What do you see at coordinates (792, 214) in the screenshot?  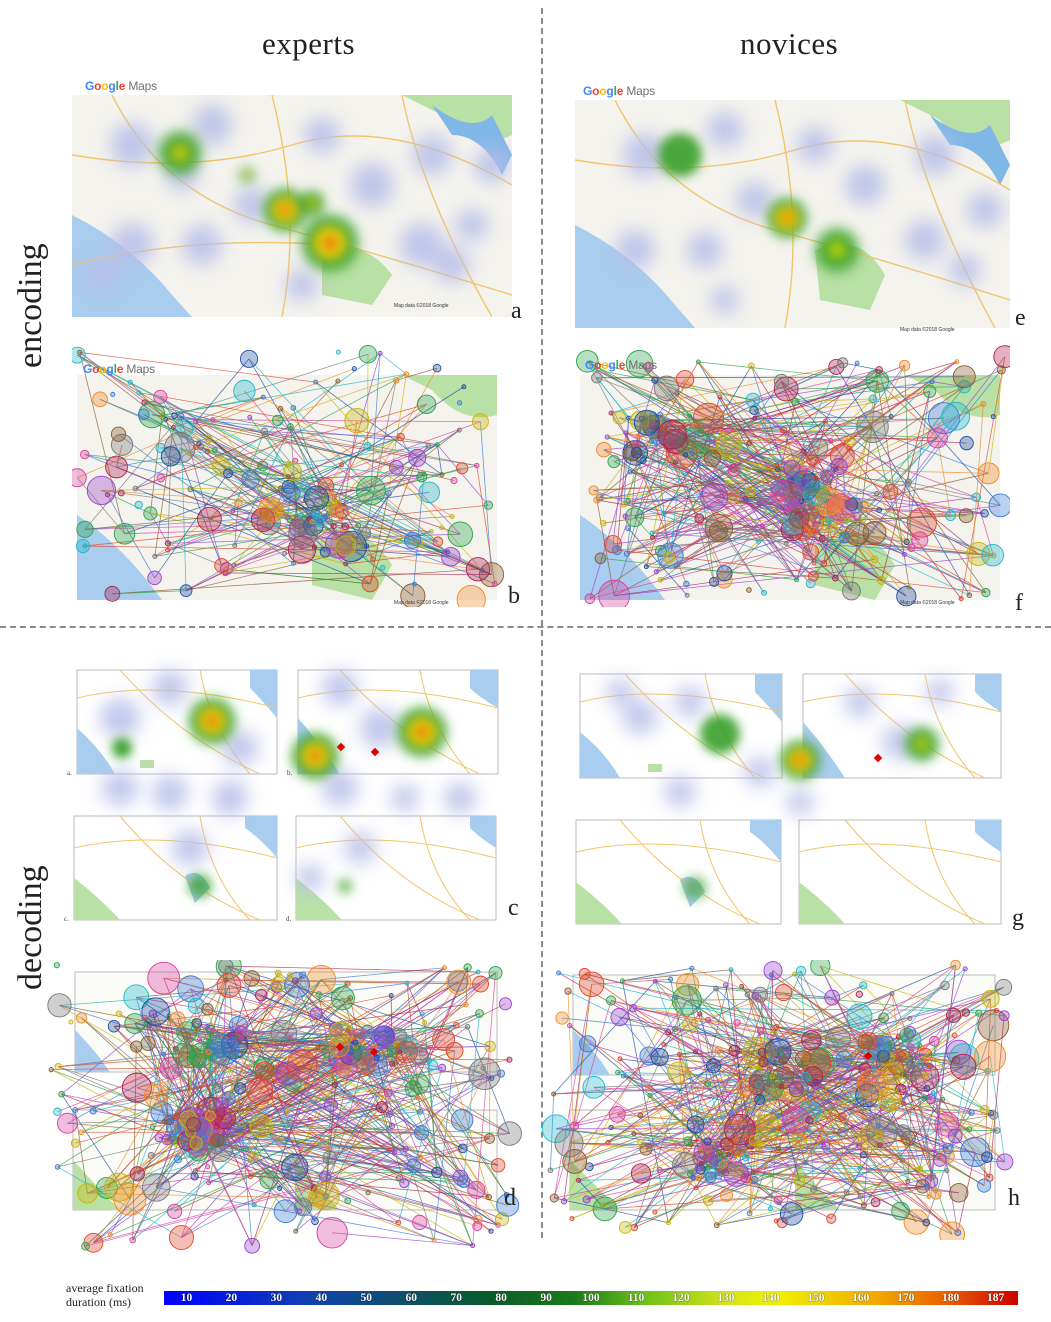 I see `panel-e-heatmap` at bounding box center [792, 214].